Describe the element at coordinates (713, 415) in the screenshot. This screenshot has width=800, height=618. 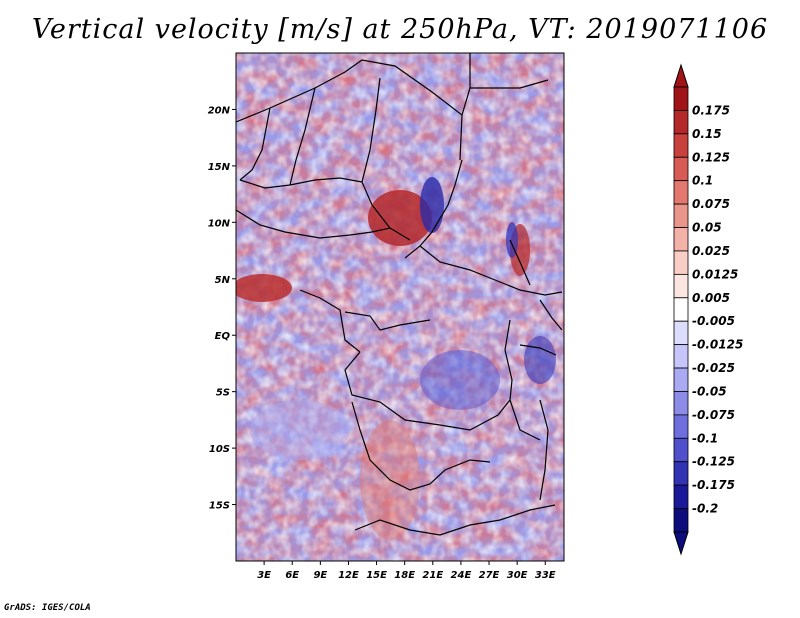
I see `colorbar-label: -0.075` at that location.